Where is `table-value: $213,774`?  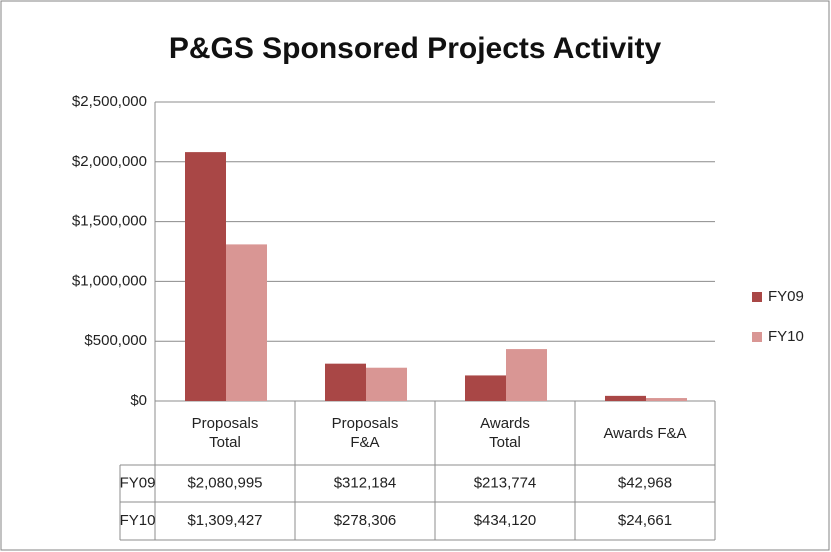
table-value: $213,774 is located at coordinates (505, 482).